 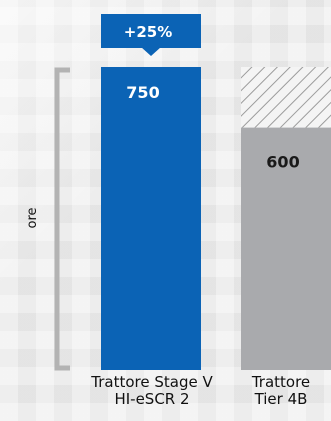 What do you see at coordinates (151, 51) in the screenshot?
I see `annotation-pointer` at bounding box center [151, 51].